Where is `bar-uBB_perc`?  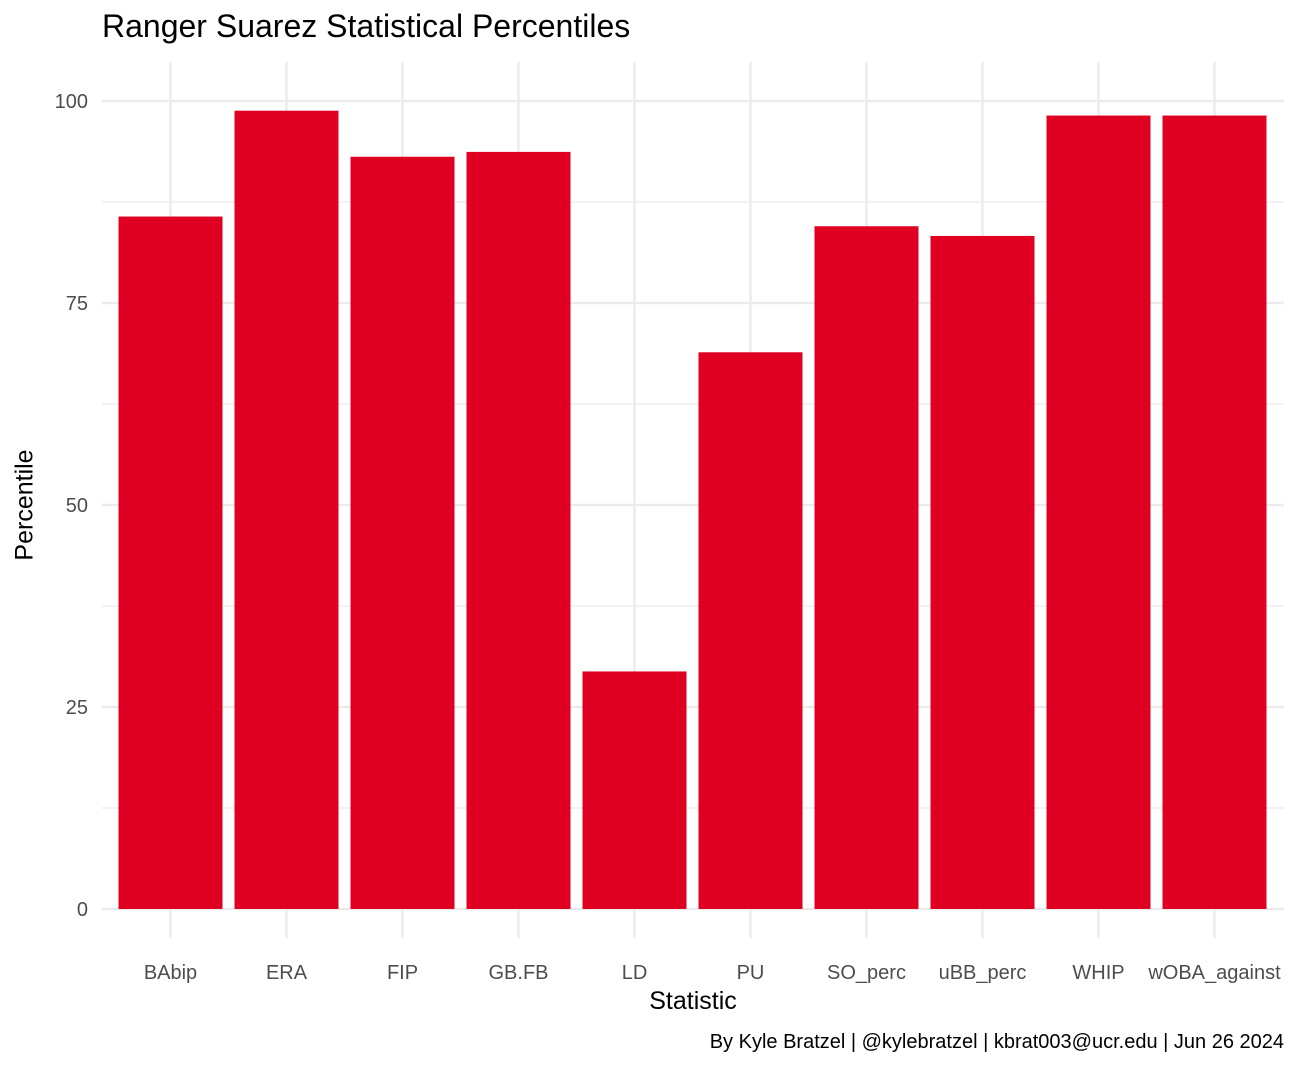 bar-uBB_perc is located at coordinates (982, 572).